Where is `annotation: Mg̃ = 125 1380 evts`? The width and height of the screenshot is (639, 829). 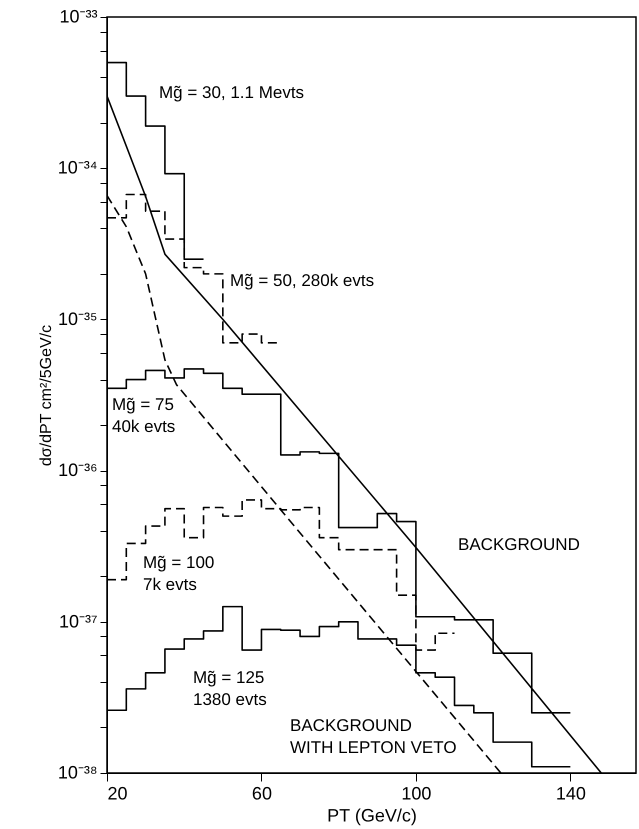 annotation: Mg̃ = 125 1380 evts is located at coordinates (230, 688).